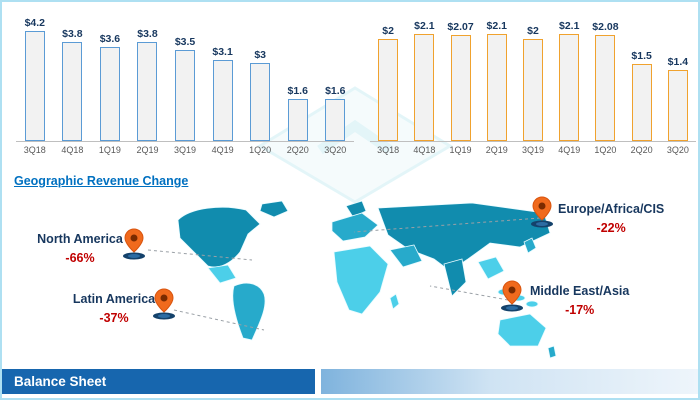  Describe the element at coordinates (222, 52) in the screenshot. I see `bar-value-label: $3.1` at that location.